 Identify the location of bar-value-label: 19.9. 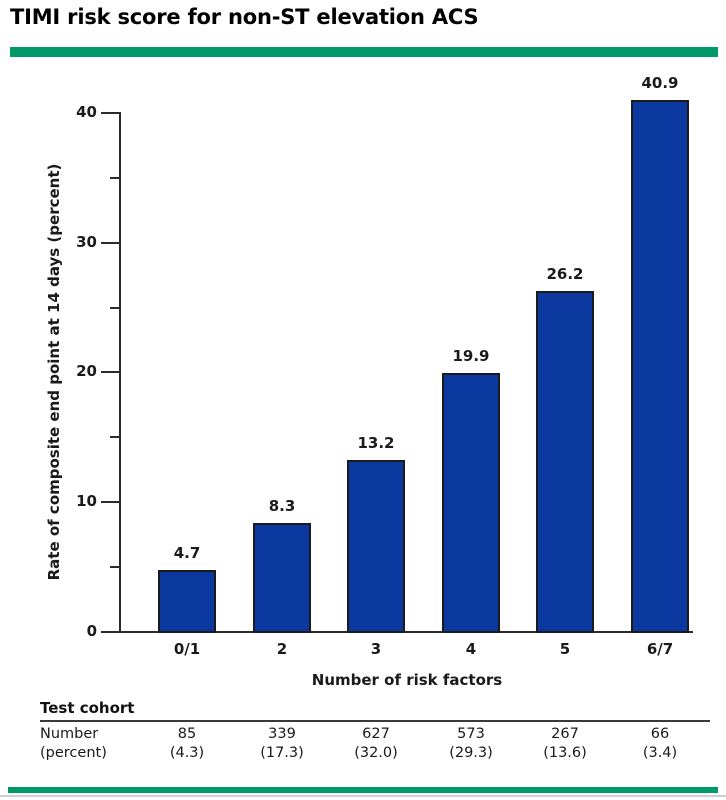
(471, 356).